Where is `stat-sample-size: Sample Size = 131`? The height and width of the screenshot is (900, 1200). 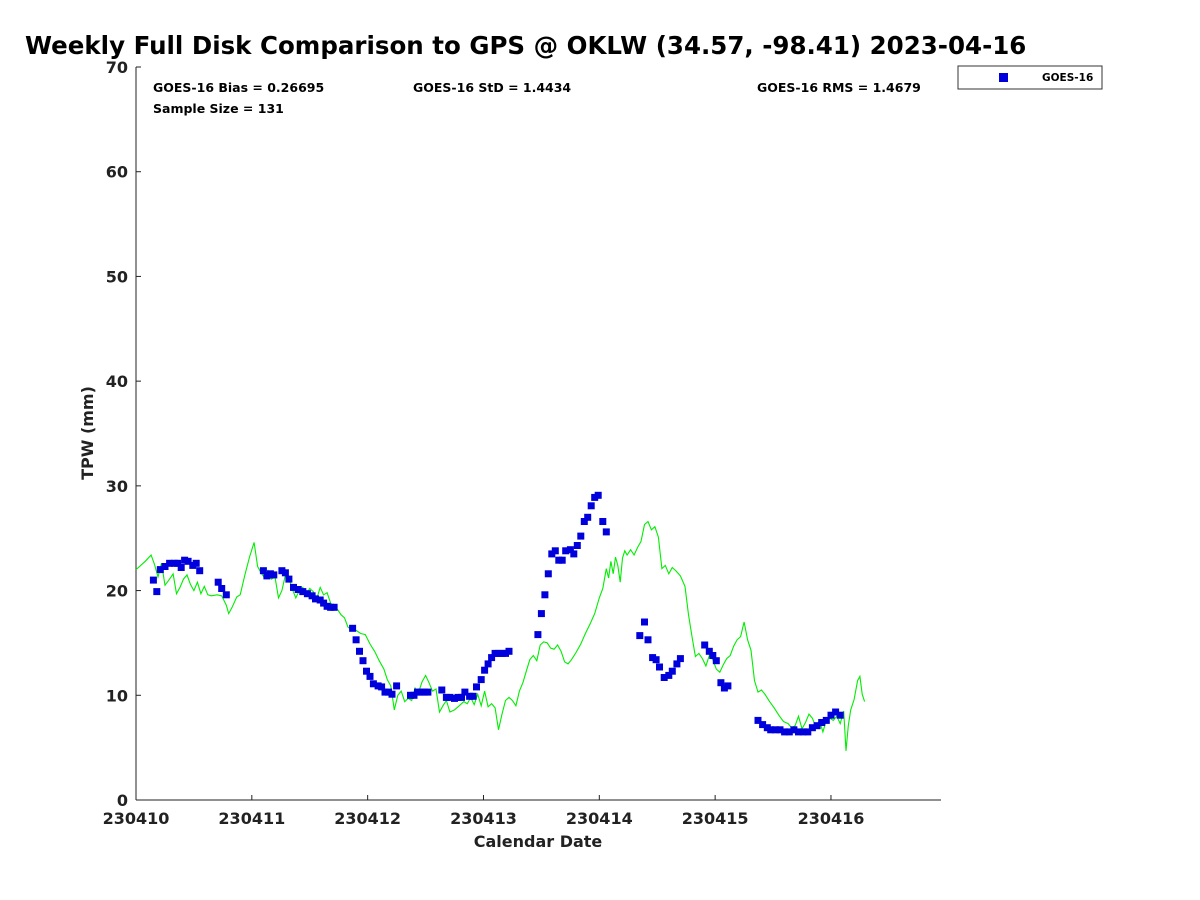
stat-sample-size: Sample Size = 131 is located at coordinates (218, 108).